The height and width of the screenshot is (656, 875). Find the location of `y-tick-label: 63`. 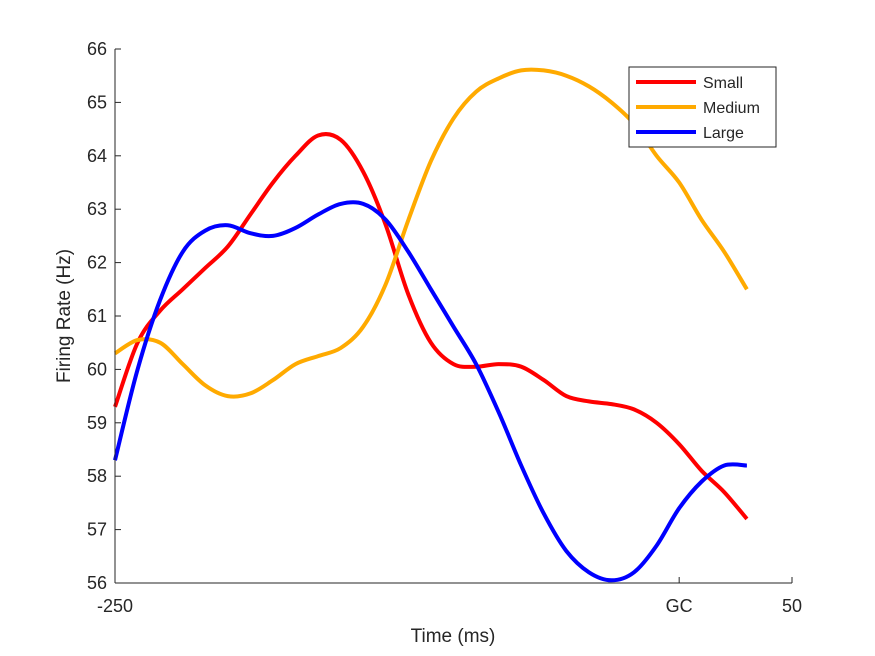

y-tick-label: 63 is located at coordinates (97, 209).